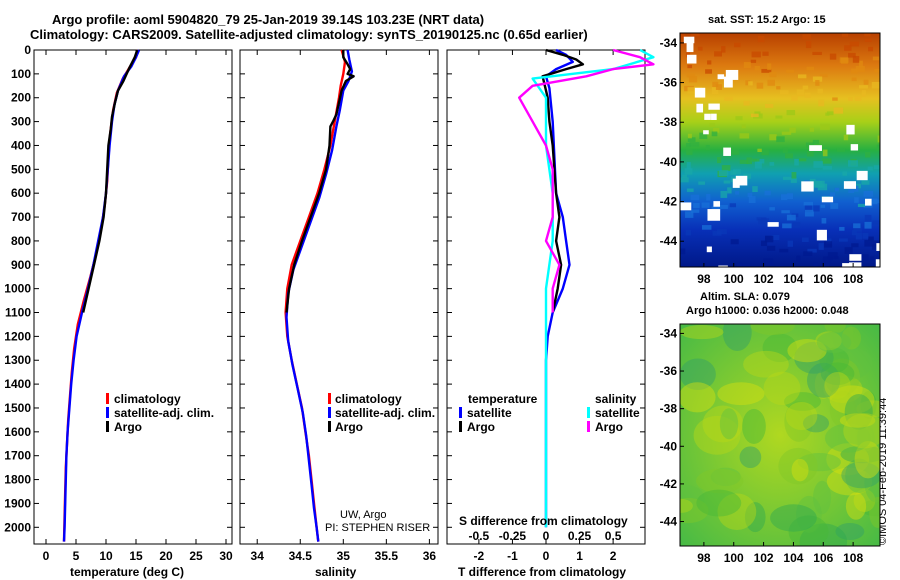  Describe the element at coordinates (17, 432) in the screenshot. I see `y-tick-label: 1600` at that location.